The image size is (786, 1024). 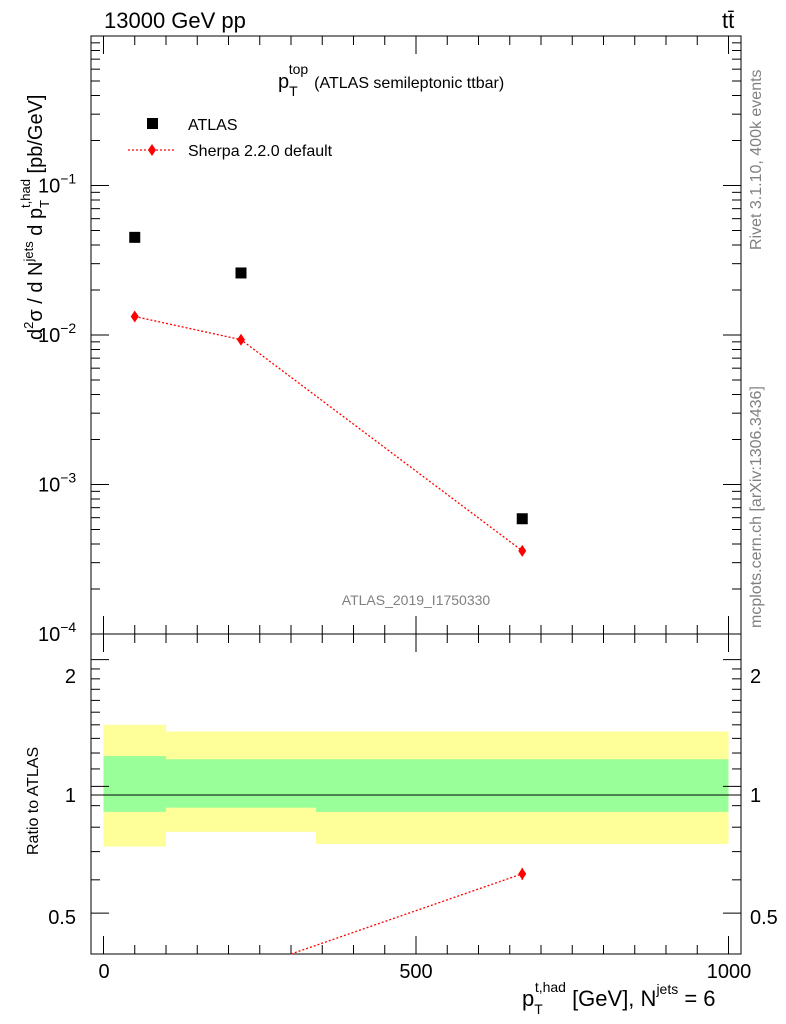 I want to click on ratio-y-axis-title: Ratio to ATLAS, so click(x=33, y=801).